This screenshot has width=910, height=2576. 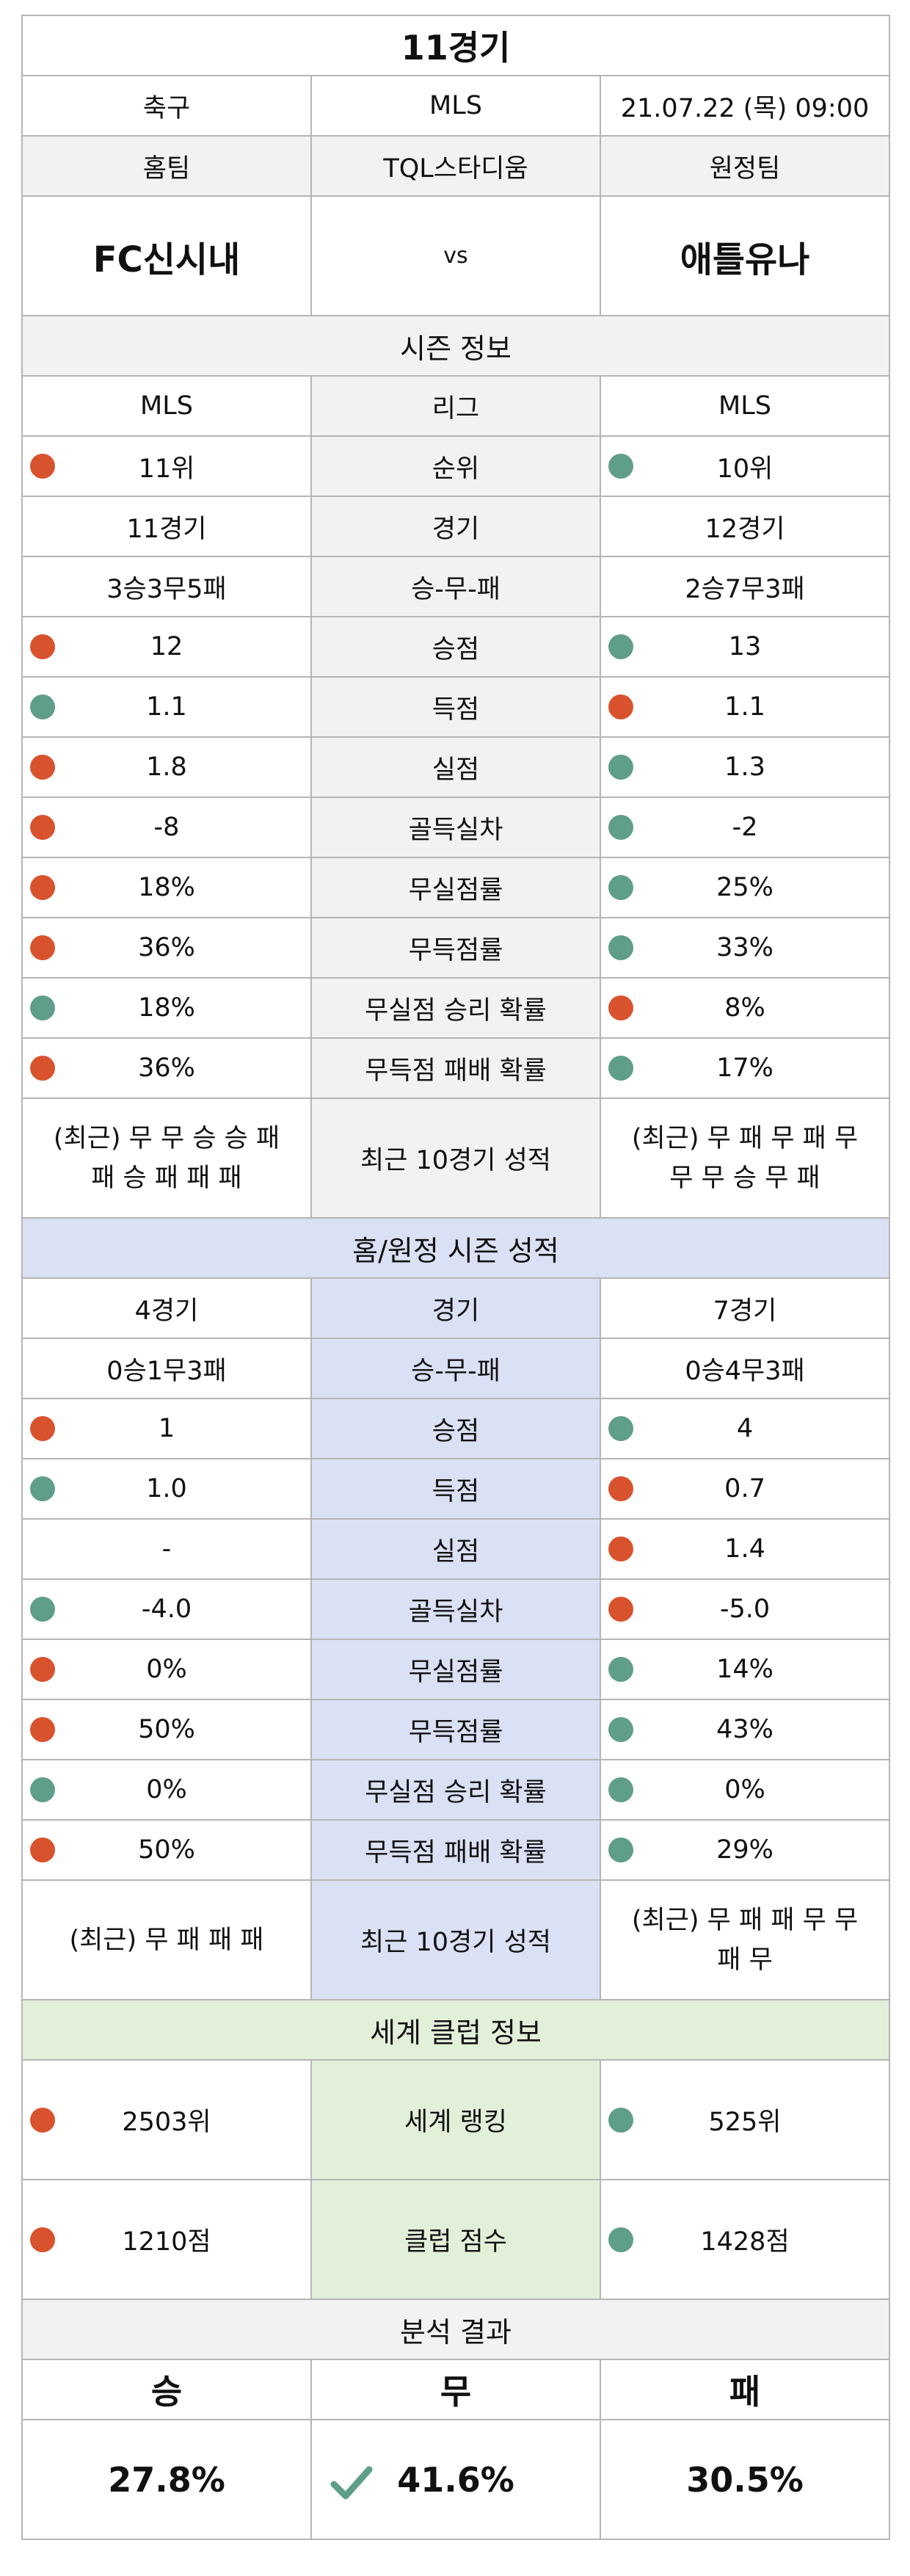 I want to click on away-value-text: -2, so click(x=745, y=828).